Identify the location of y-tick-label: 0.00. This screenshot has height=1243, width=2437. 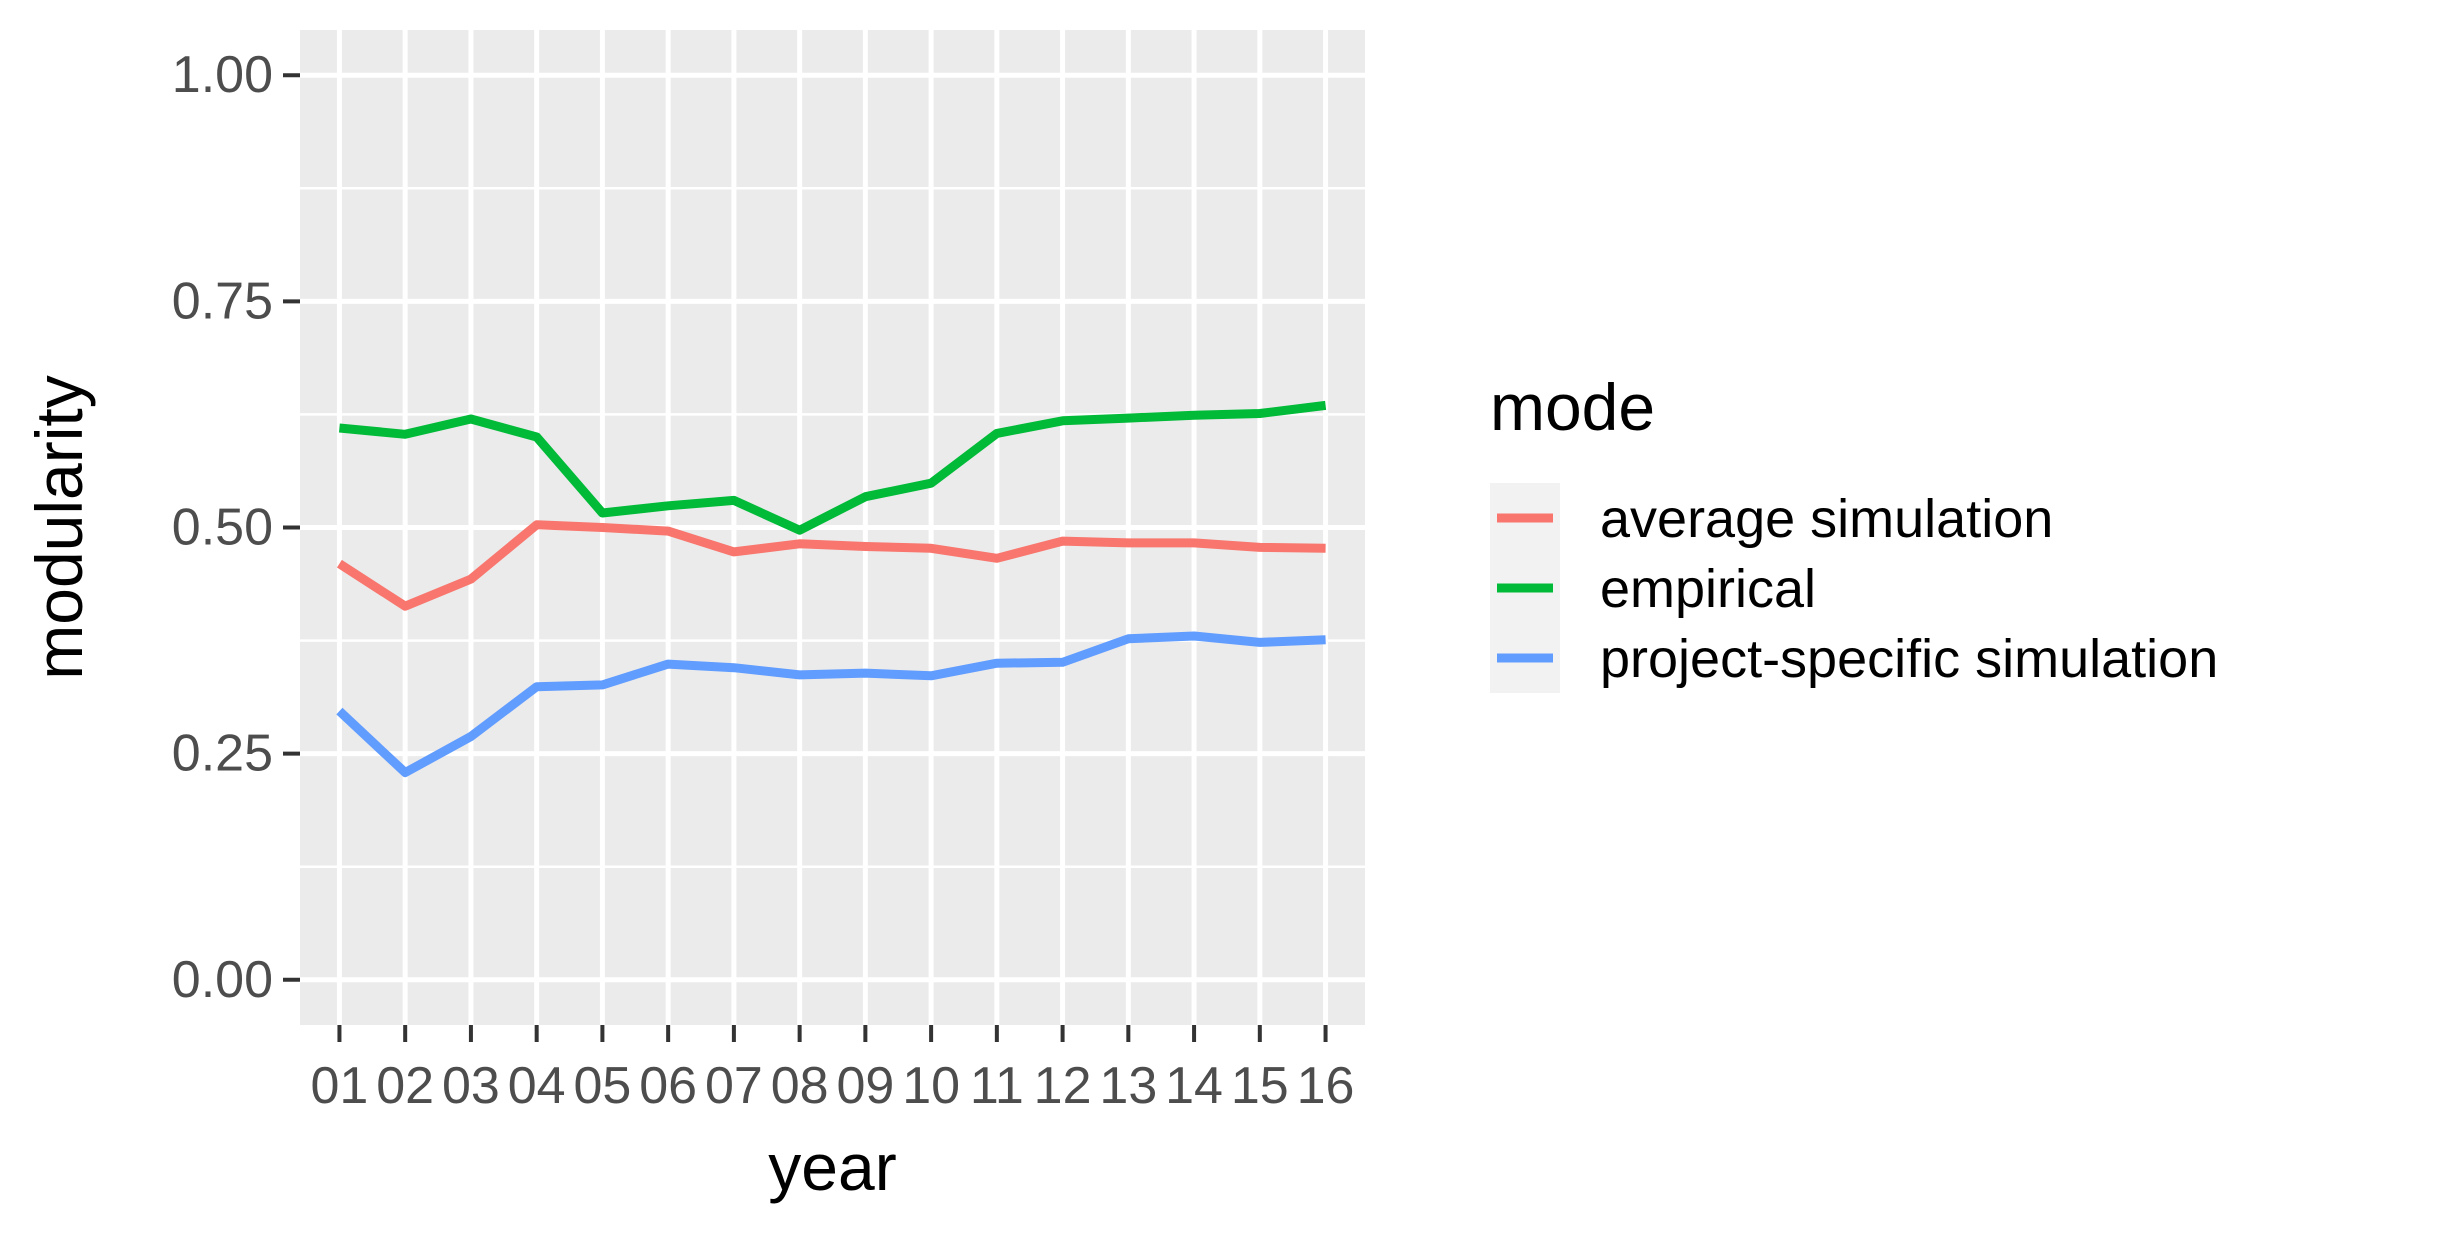
(222, 980).